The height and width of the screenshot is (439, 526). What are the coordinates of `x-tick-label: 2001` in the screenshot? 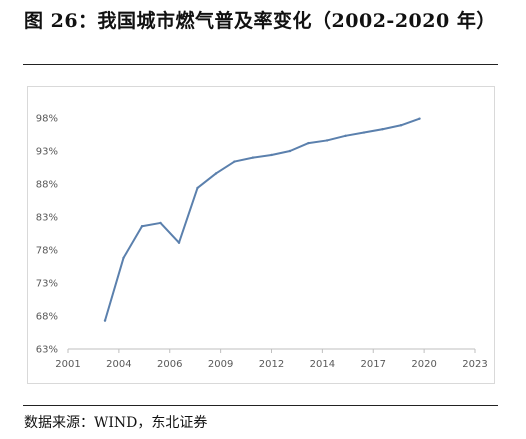 It's located at (67, 364).